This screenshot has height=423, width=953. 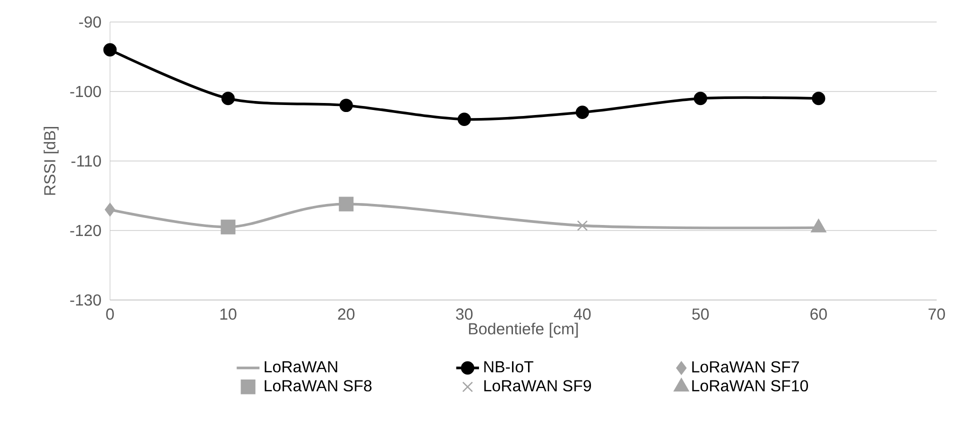 I want to click on x-tick-label: 60, so click(x=818, y=314).